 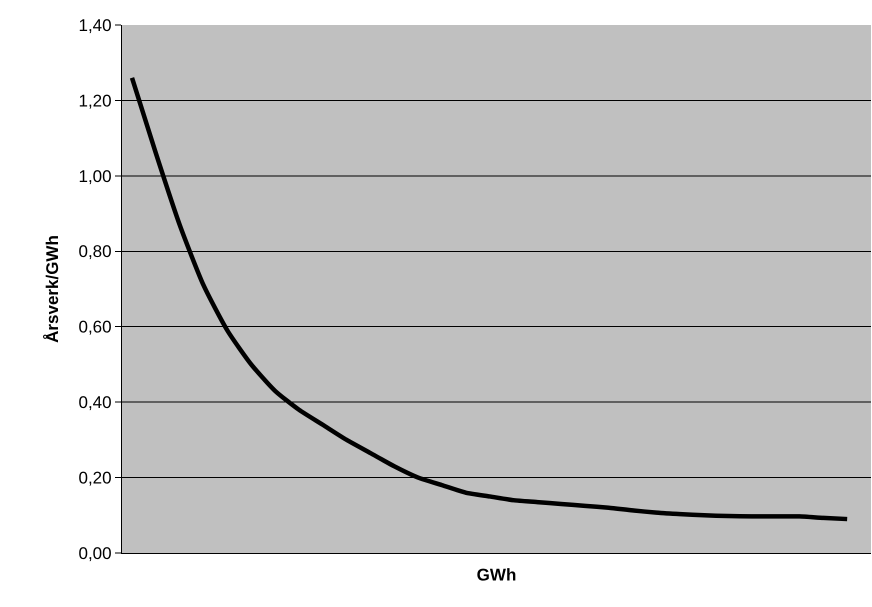 What do you see at coordinates (95, 327) in the screenshot?
I see `y-tick-label: 0,60` at bounding box center [95, 327].